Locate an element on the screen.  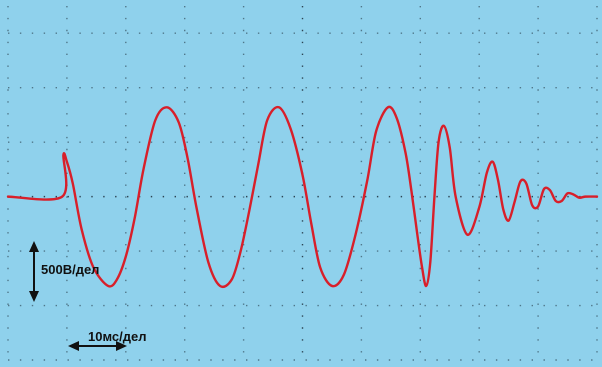
vertical-scale-label: 500В/дел is located at coordinates (70, 269).